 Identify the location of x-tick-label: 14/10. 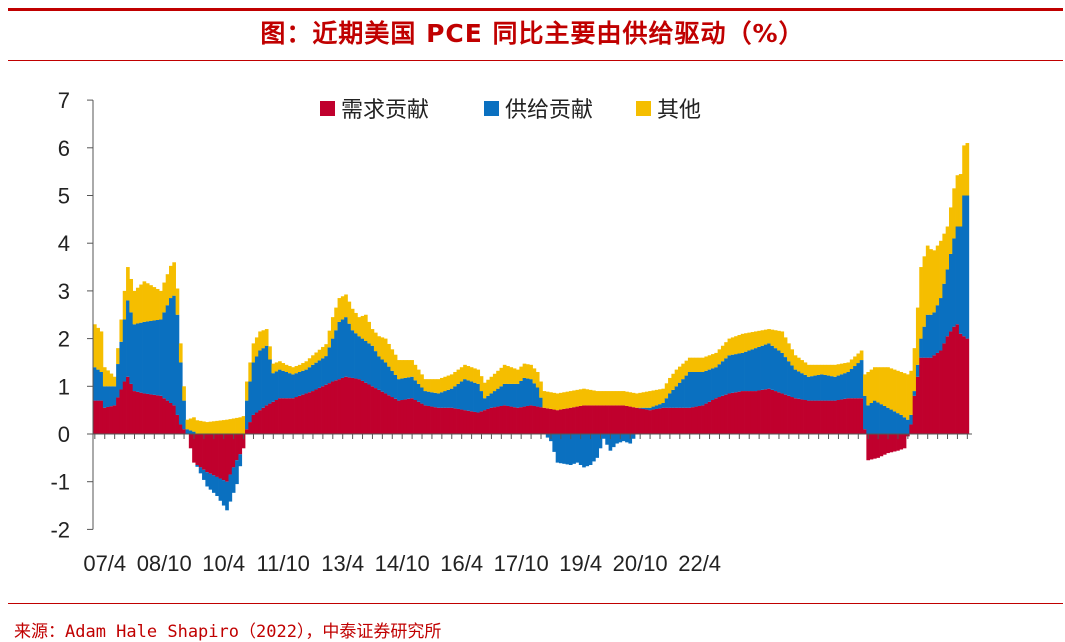
(402, 563).